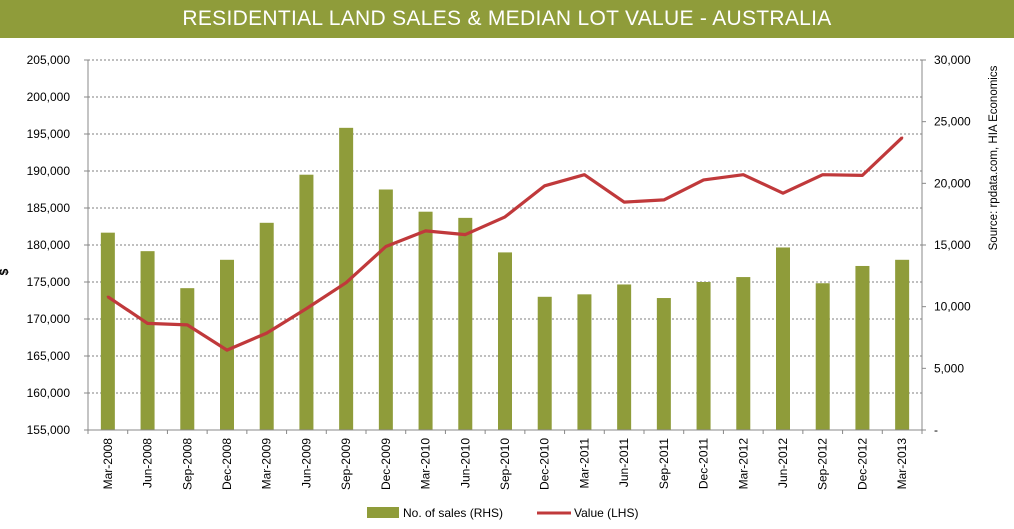  I want to click on bar-jun-2010, so click(465, 323).